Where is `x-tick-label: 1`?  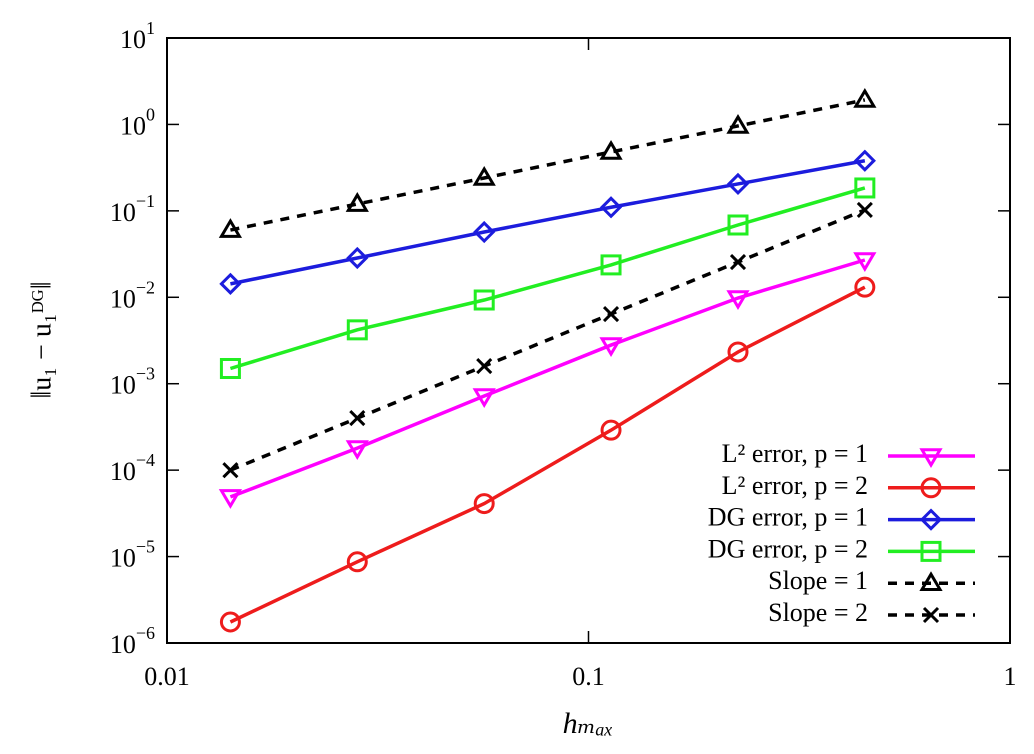
x-tick-label: 1 is located at coordinates (1010, 676).